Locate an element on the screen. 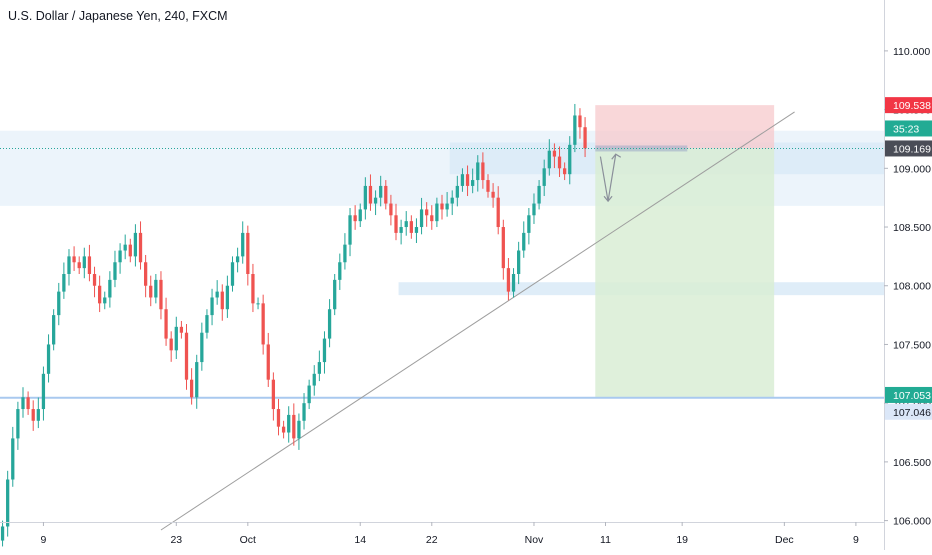 The width and height of the screenshot is (932, 555). entry-marker is located at coordinates (641, 148).